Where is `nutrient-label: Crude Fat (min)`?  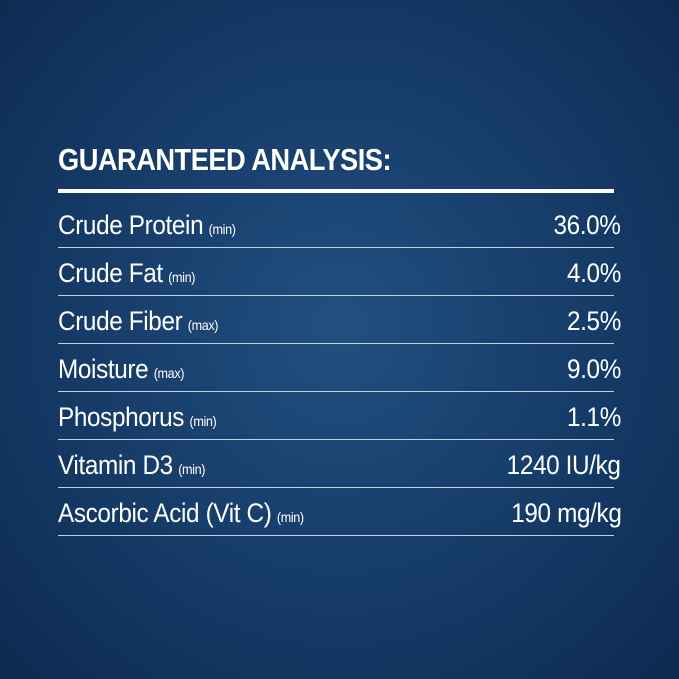 nutrient-label: Crude Fat (min) is located at coordinates (126, 273).